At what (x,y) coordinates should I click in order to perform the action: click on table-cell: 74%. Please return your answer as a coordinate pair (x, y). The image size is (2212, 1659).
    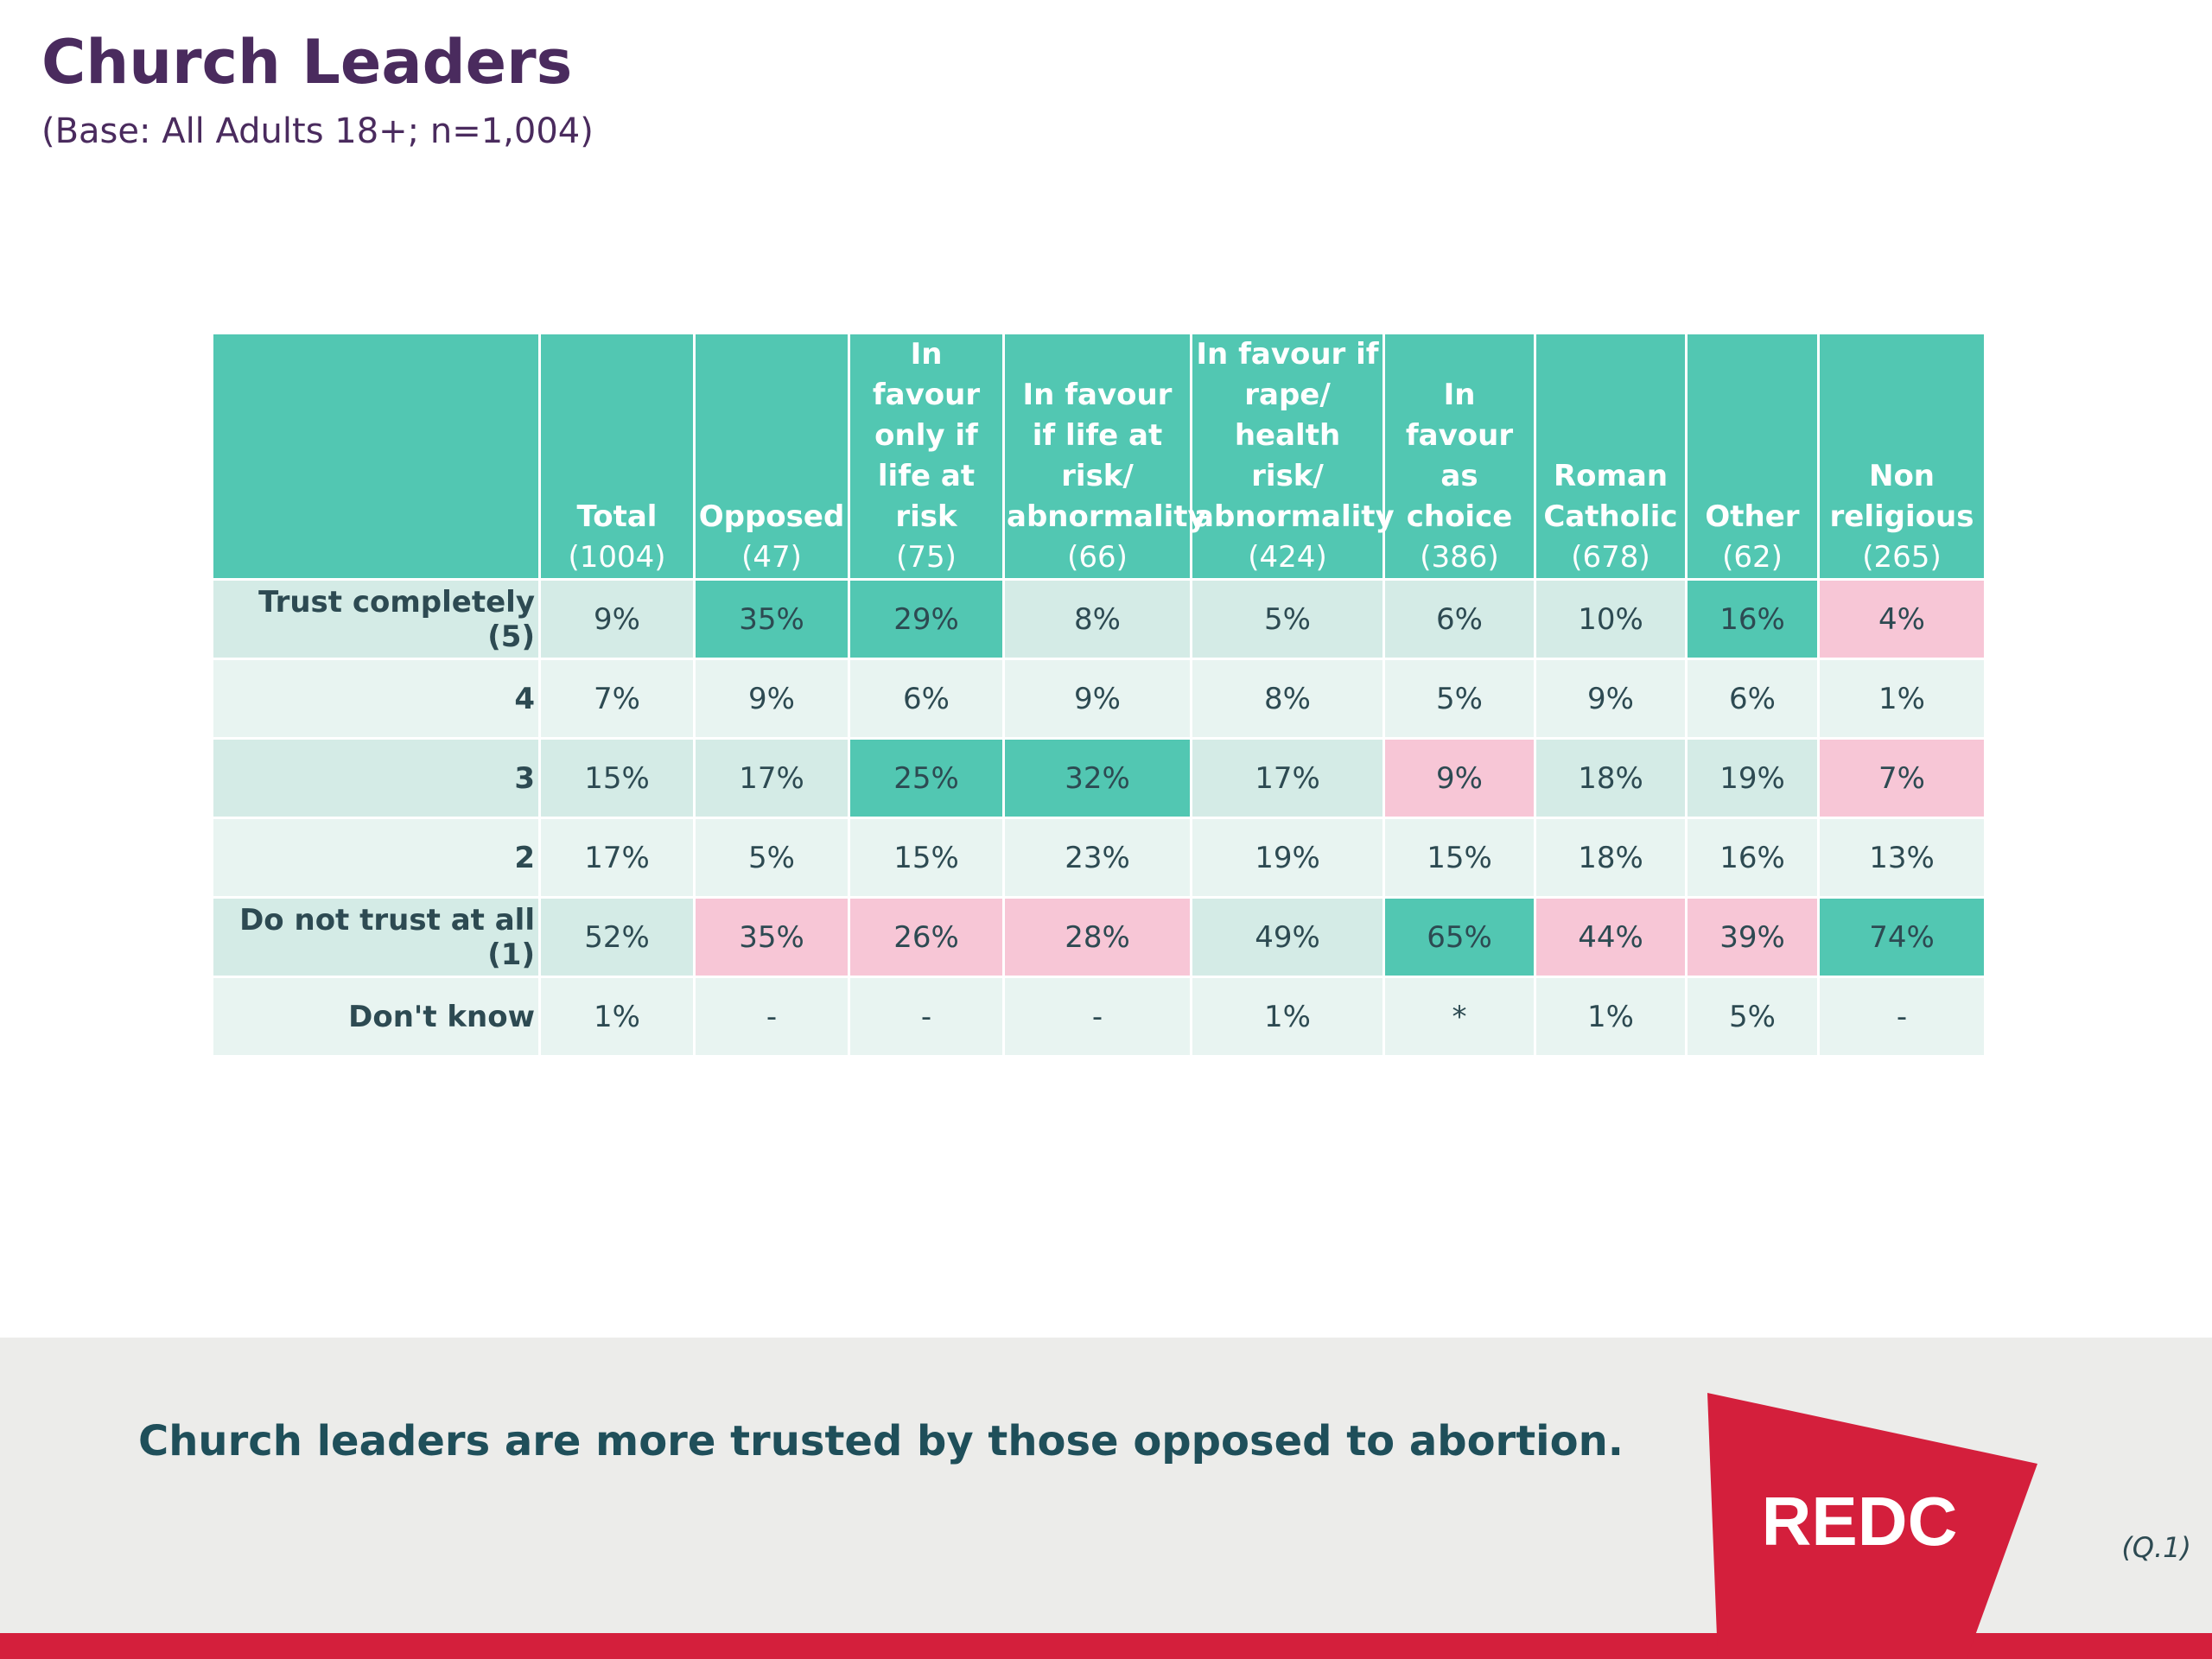
    Looking at the image, I should click on (1902, 937).